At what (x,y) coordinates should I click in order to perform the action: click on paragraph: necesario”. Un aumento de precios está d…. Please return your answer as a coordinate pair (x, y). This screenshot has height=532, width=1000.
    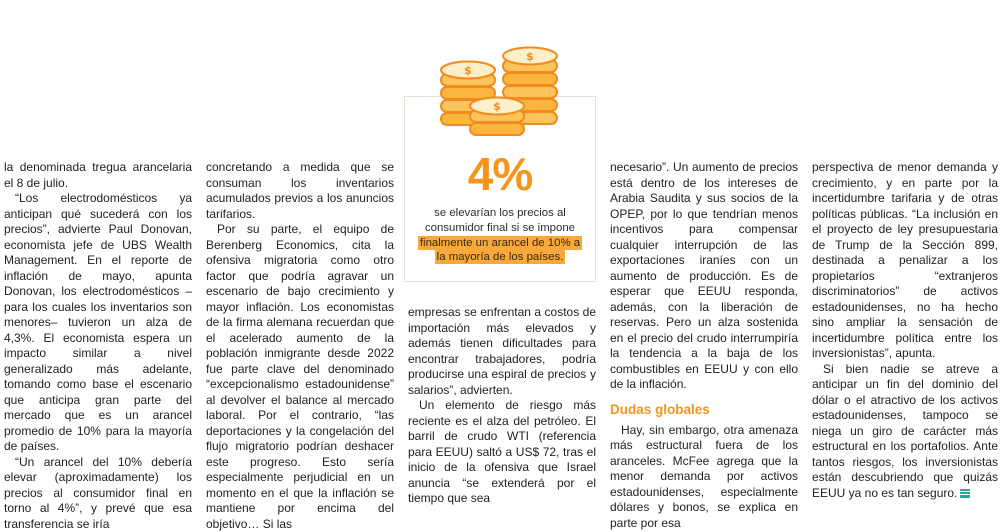
    Looking at the image, I should click on (704, 276).